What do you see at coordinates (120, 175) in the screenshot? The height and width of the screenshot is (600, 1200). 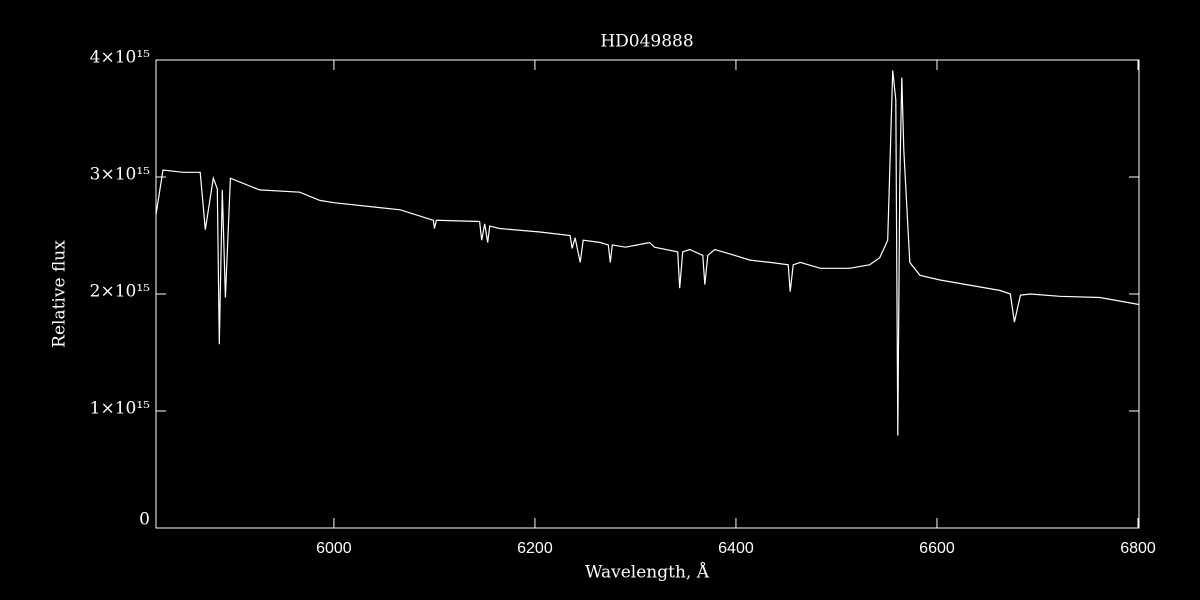 I see `y-tick-label: 3×10¹⁵` at bounding box center [120, 175].